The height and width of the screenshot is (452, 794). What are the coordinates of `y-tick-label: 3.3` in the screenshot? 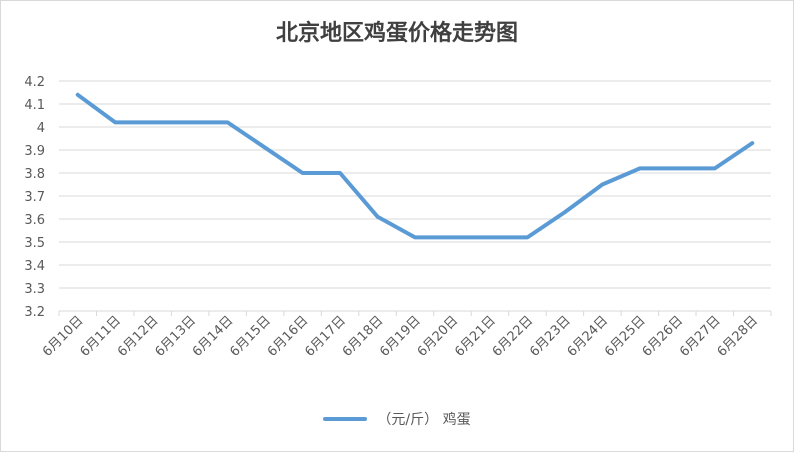 It's located at (34, 289).